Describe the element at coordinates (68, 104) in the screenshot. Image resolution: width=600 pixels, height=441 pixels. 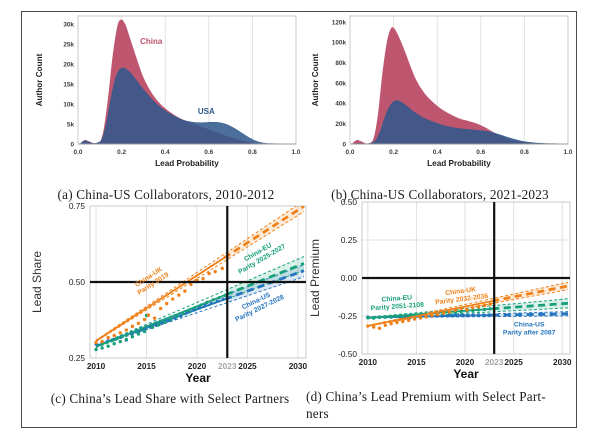
I see `y-tick-label: 10k` at that location.